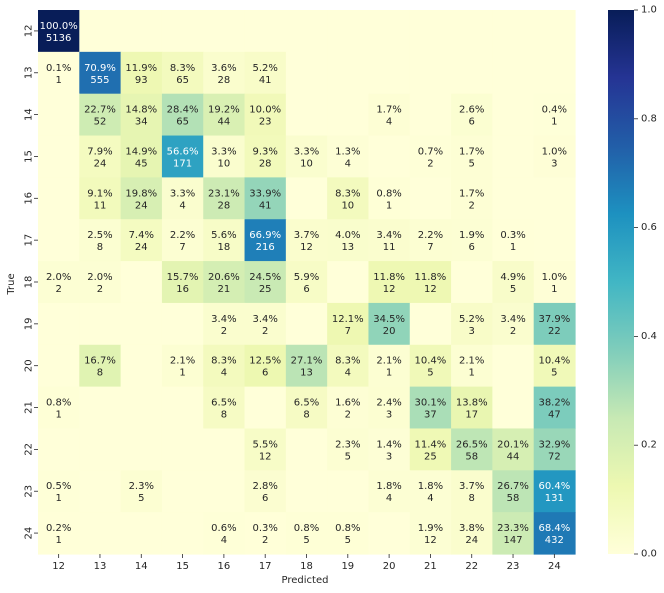  Describe the element at coordinates (471, 528) in the screenshot. I see `cell-percent-label: 3.8%` at that location.